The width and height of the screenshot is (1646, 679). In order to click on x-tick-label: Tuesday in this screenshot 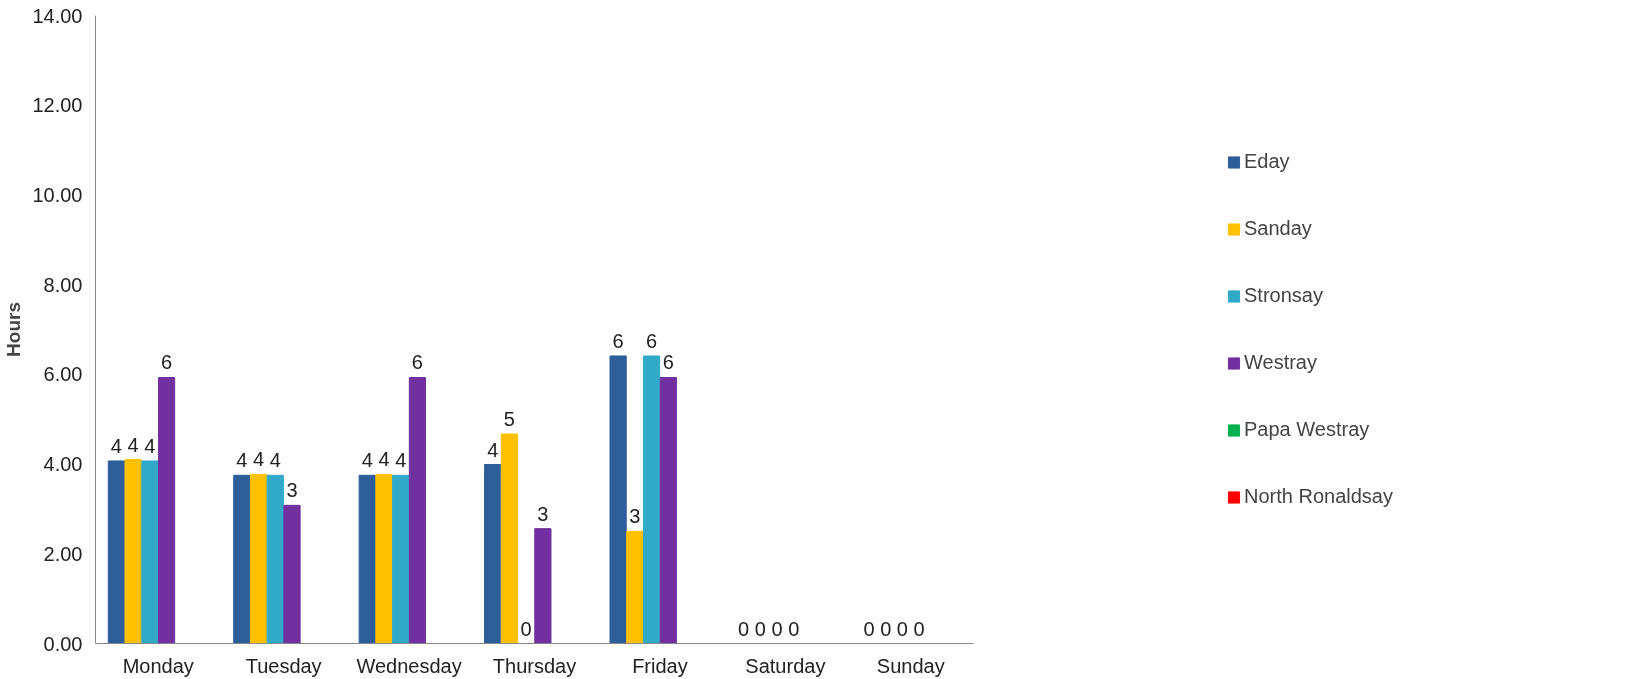, I will do `click(283, 665)`.